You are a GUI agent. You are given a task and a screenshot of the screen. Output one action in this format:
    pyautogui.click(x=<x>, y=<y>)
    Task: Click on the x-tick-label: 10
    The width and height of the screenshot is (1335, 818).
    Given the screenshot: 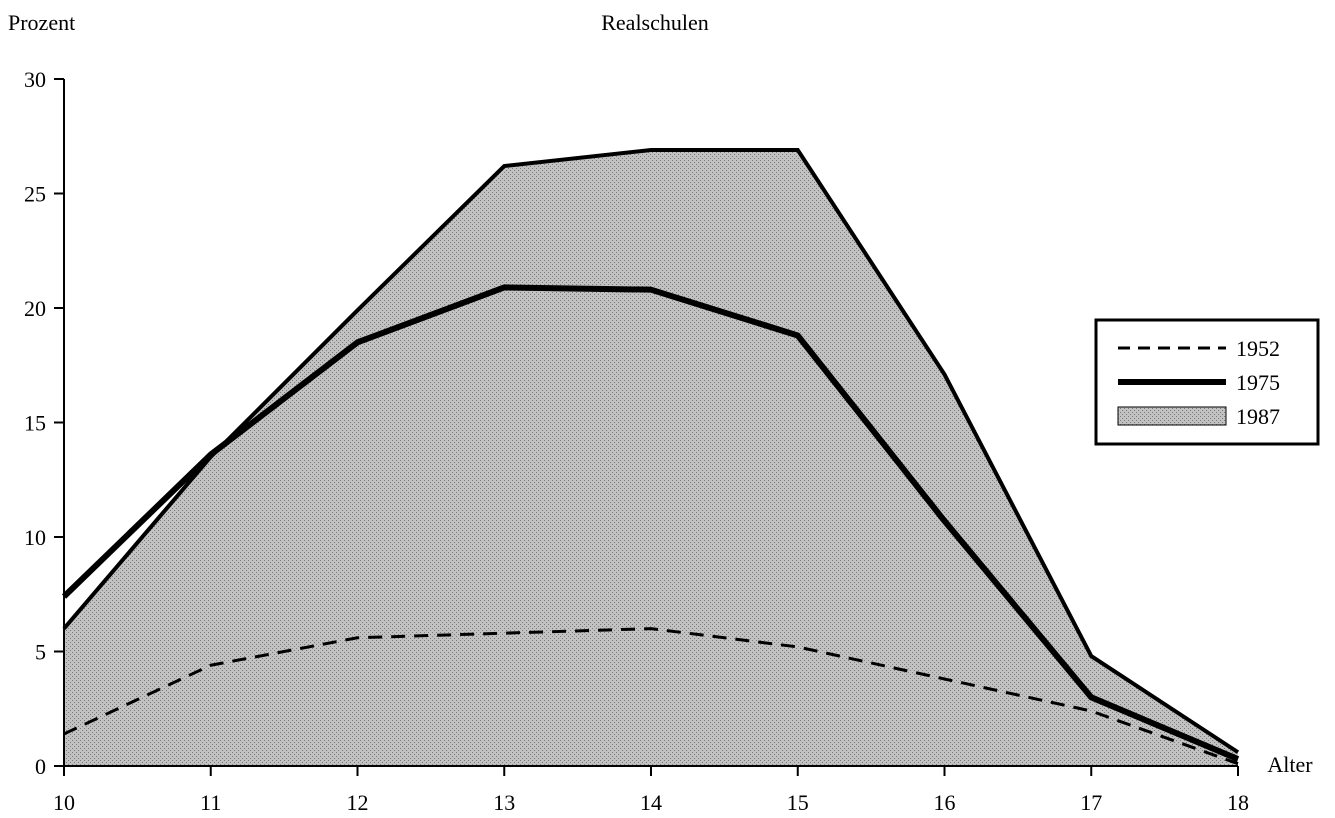 What is the action you would take?
    pyautogui.click(x=64, y=802)
    